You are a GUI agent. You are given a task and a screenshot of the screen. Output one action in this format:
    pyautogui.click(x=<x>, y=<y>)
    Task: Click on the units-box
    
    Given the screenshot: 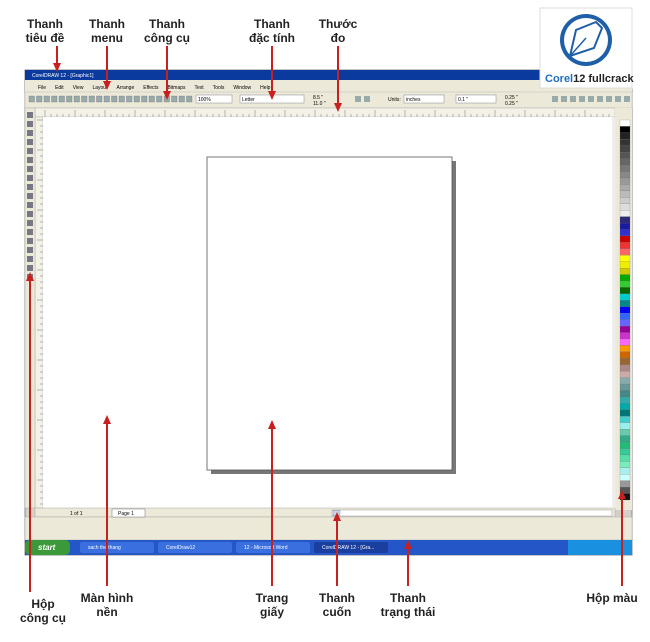 What is the action you would take?
    pyautogui.click(x=424, y=99)
    